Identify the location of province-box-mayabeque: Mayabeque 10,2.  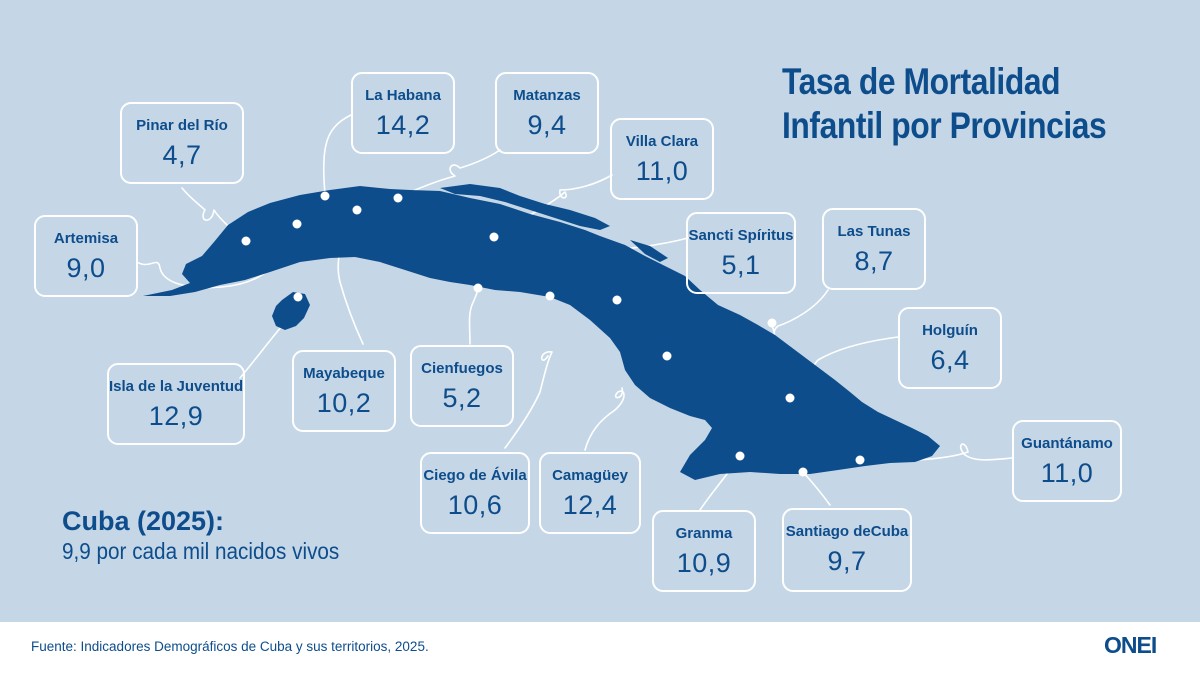
(344, 391).